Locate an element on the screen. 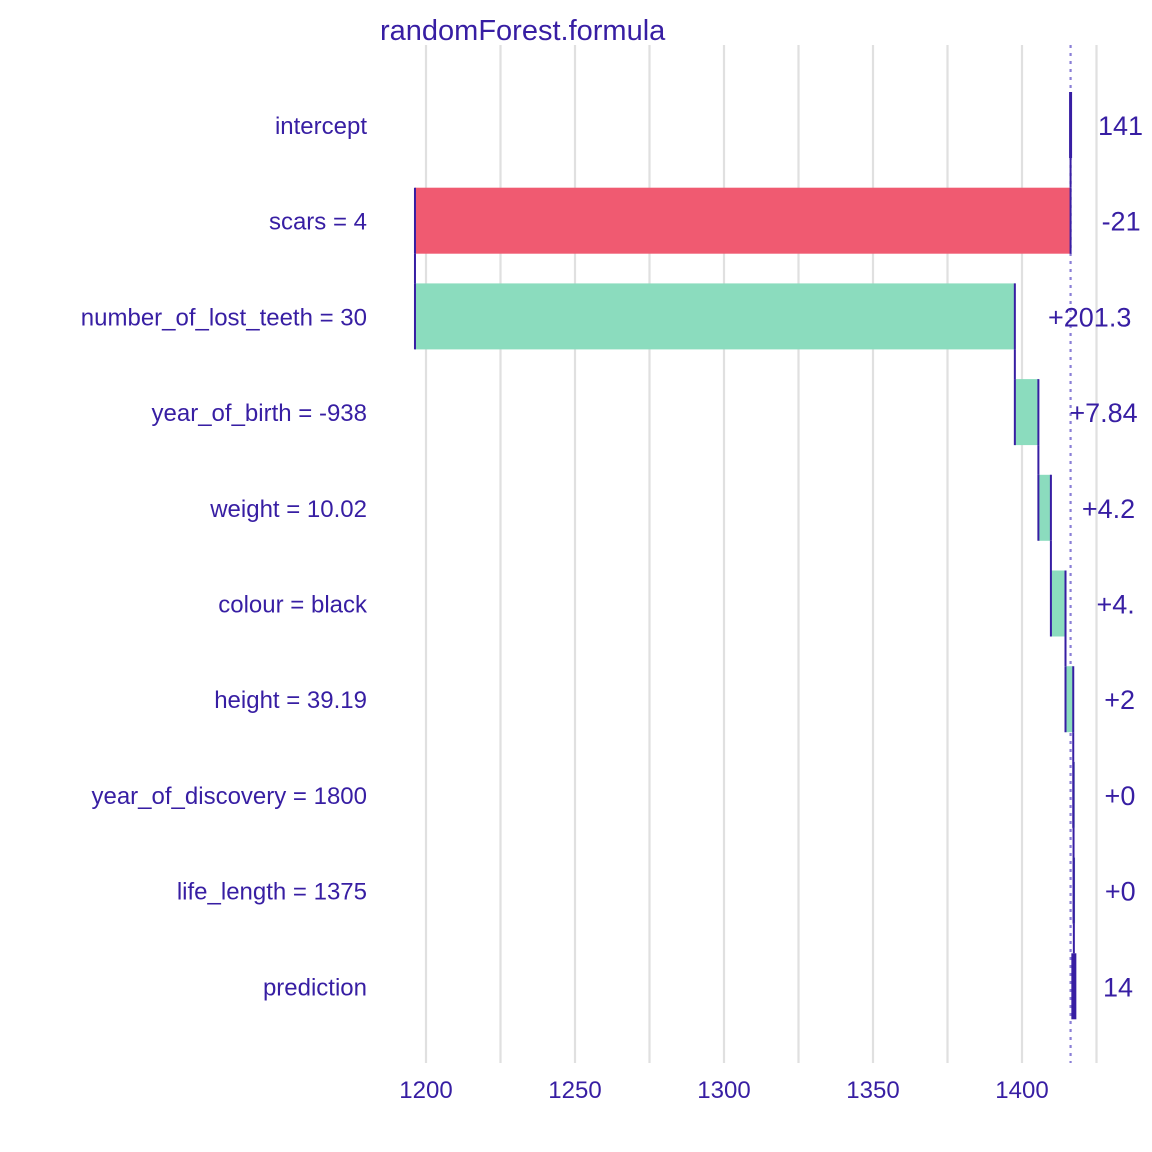 Image resolution: width=1152 pixels, height=1152 pixels. value-label: +4. is located at coordinates (1116, 605).